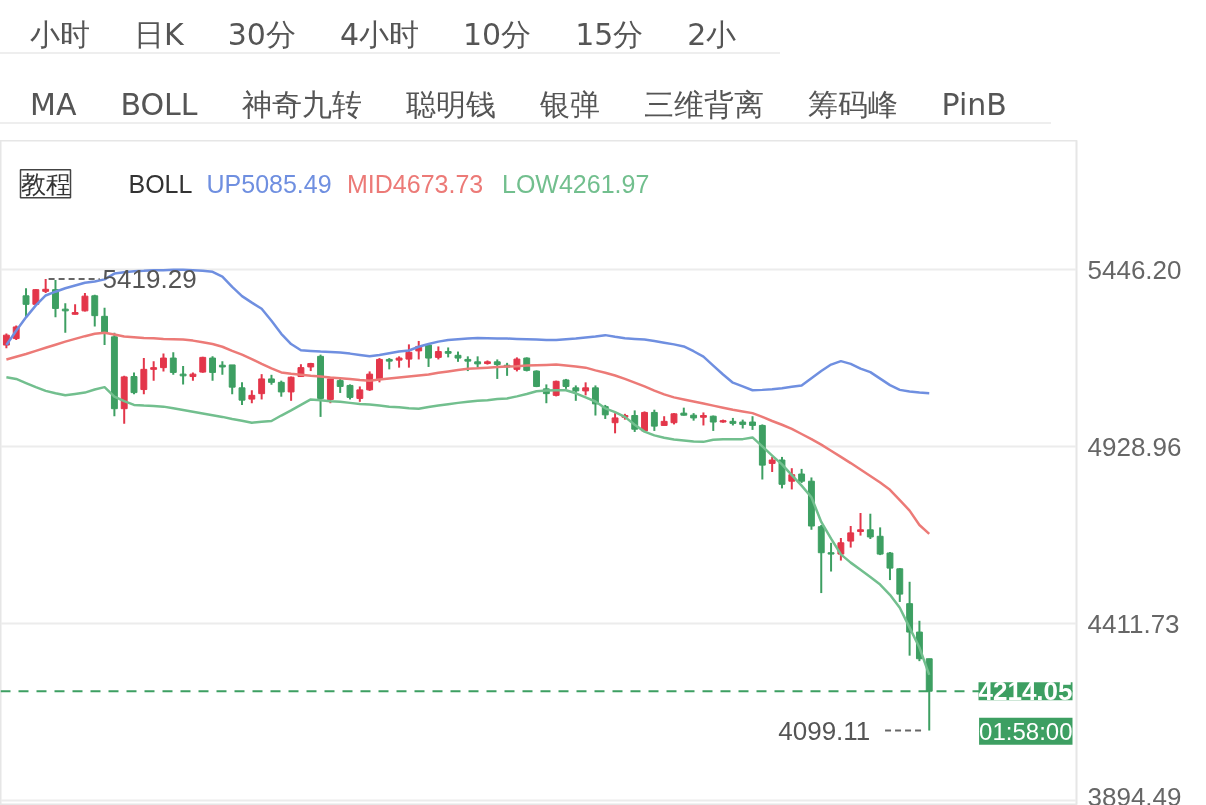 This screenshot has height=805, width=1206. I want to click on legend-title: BOLL, so click(160, 183).